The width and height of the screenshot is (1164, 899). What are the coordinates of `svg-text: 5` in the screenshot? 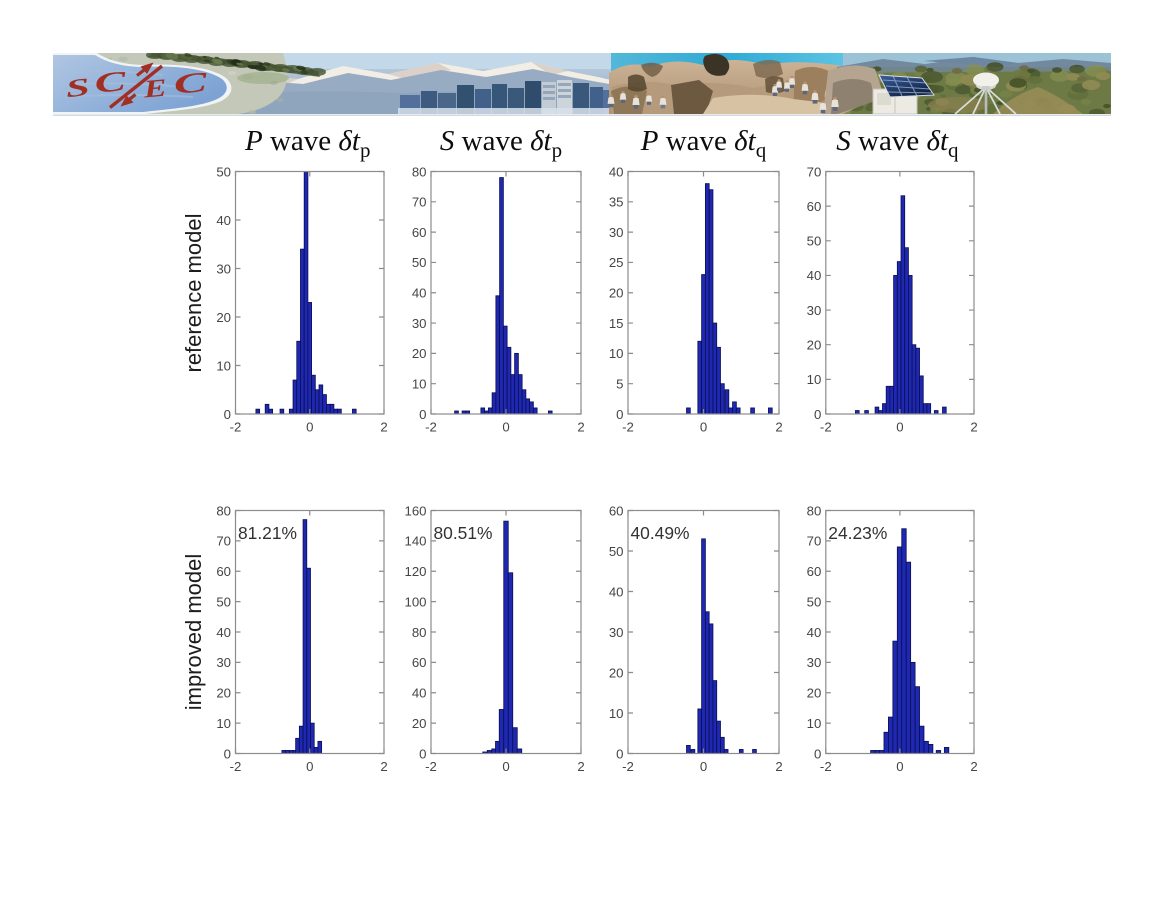 It's located at (619, 383).